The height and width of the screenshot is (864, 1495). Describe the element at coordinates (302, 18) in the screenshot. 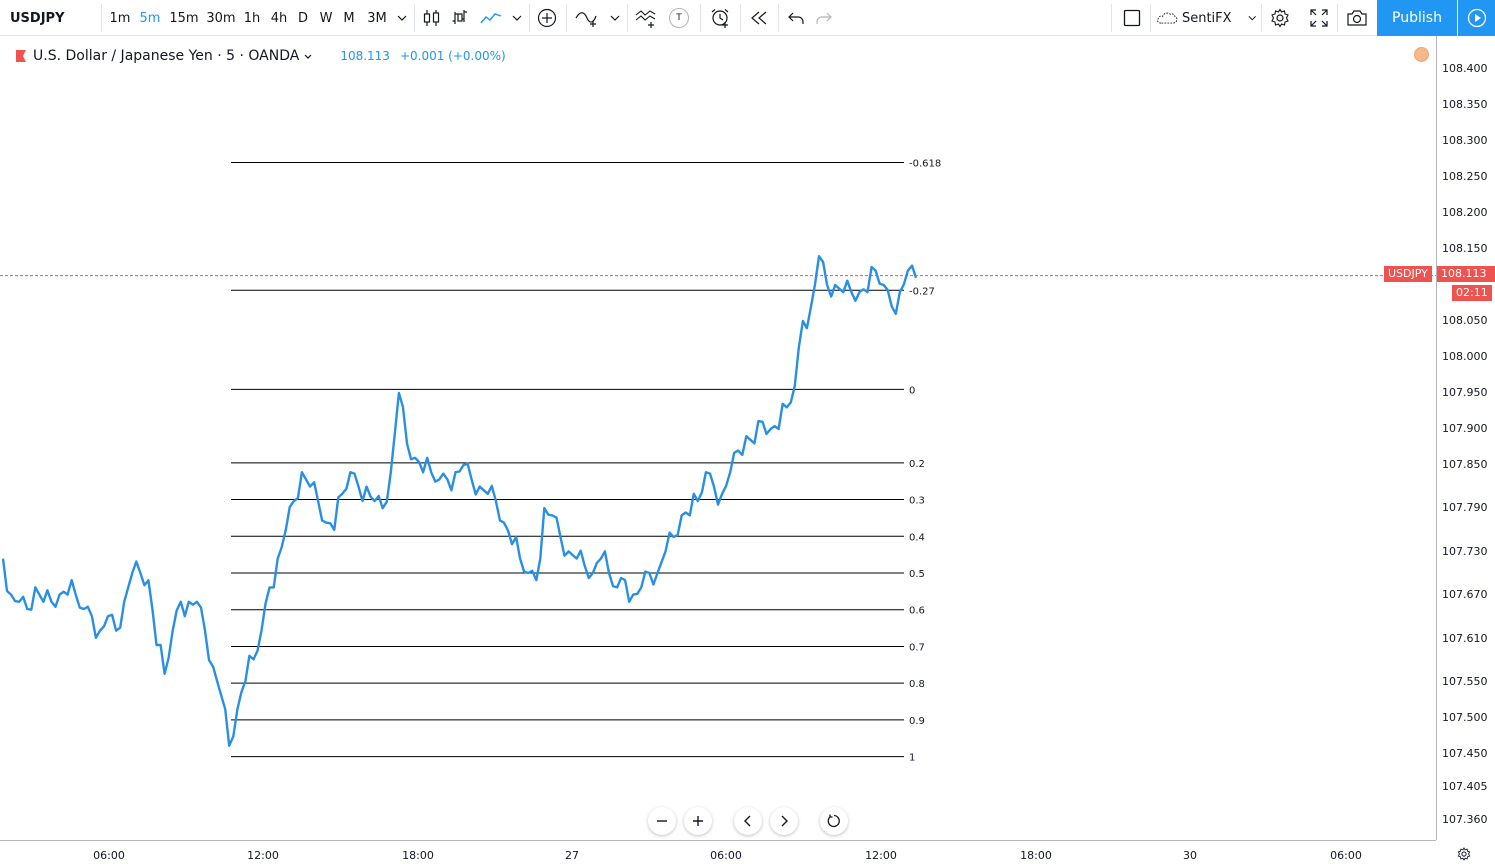

I see `interval-d-button: D` at that location.